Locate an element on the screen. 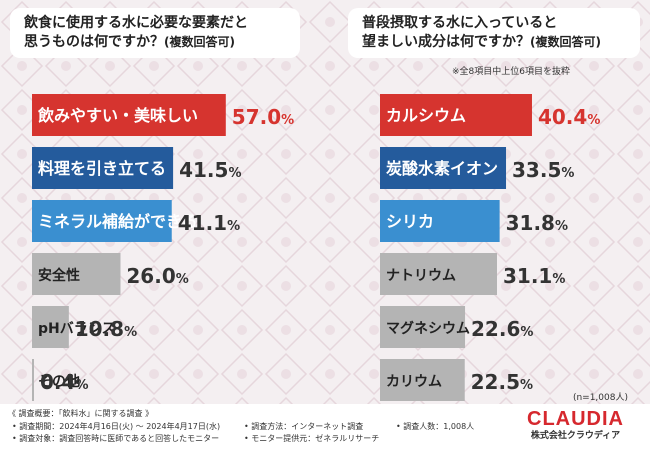  bar-value-1-0: 40.4% is located at coordinates (569, 117).